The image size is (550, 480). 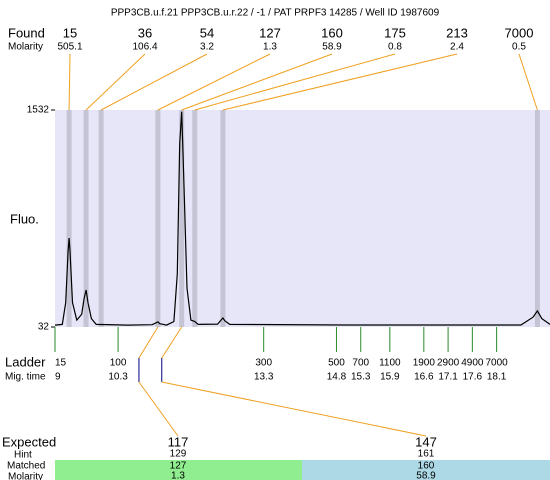 I want to click on ladder-size: 500, so click(x=336, y=363).